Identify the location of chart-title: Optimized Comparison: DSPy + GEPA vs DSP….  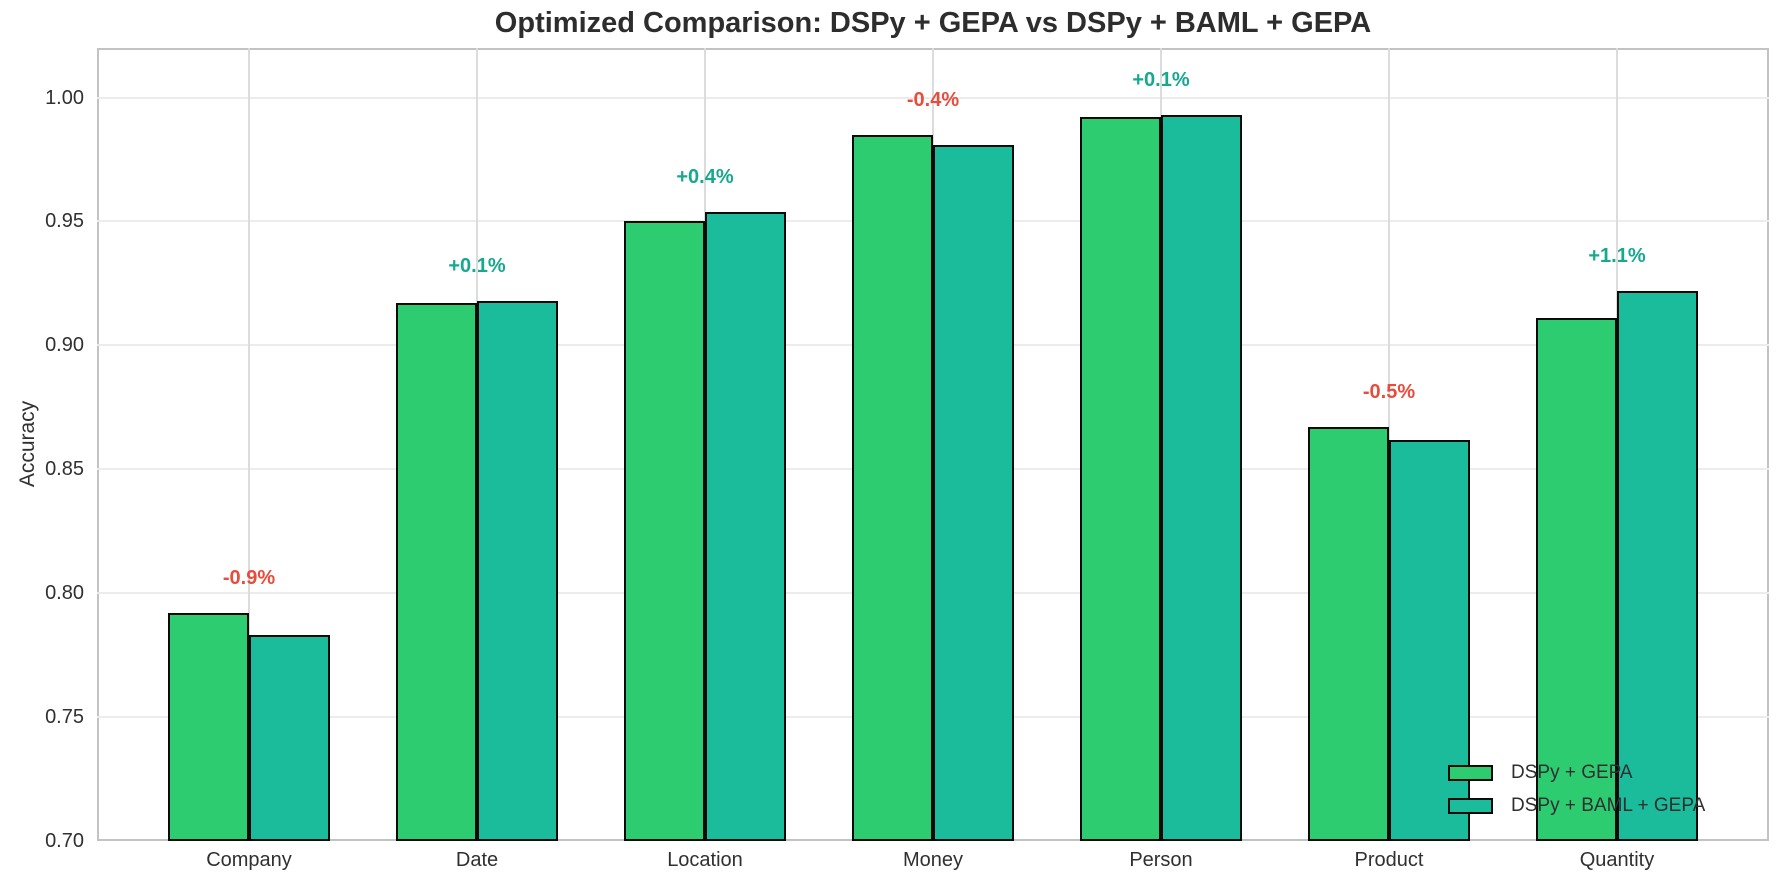
(933, 23).